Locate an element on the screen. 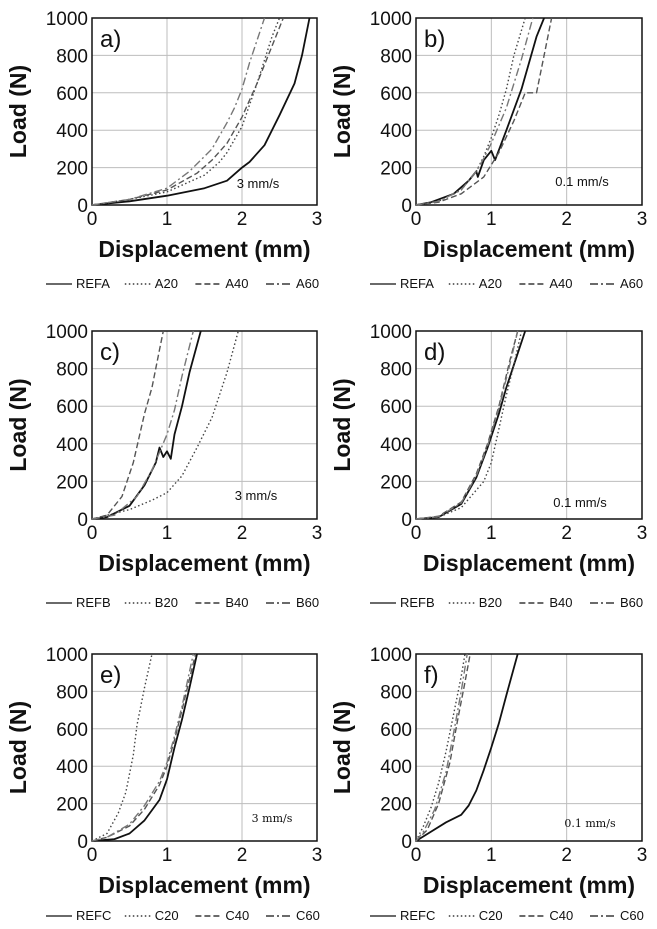 Image resolution: width=657 pixels, height=929 pixels. series-line-a40 is located at coordinates (187, 111).